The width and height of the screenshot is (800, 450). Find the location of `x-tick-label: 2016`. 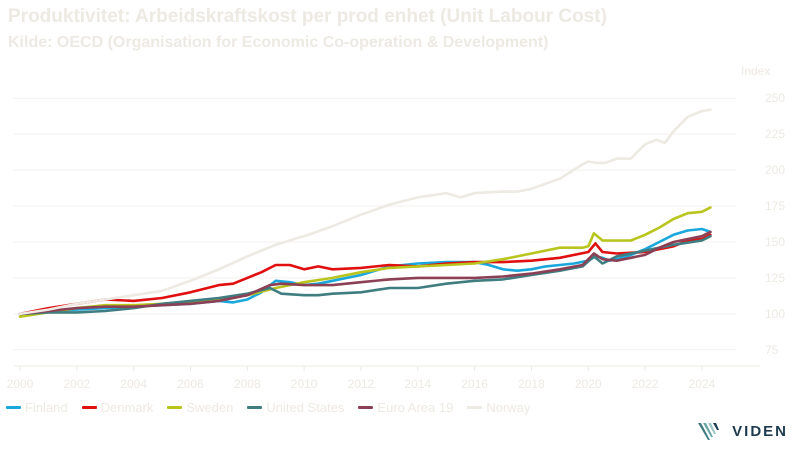

x-tick-label: 2016 is located at coordinates (474, 384).